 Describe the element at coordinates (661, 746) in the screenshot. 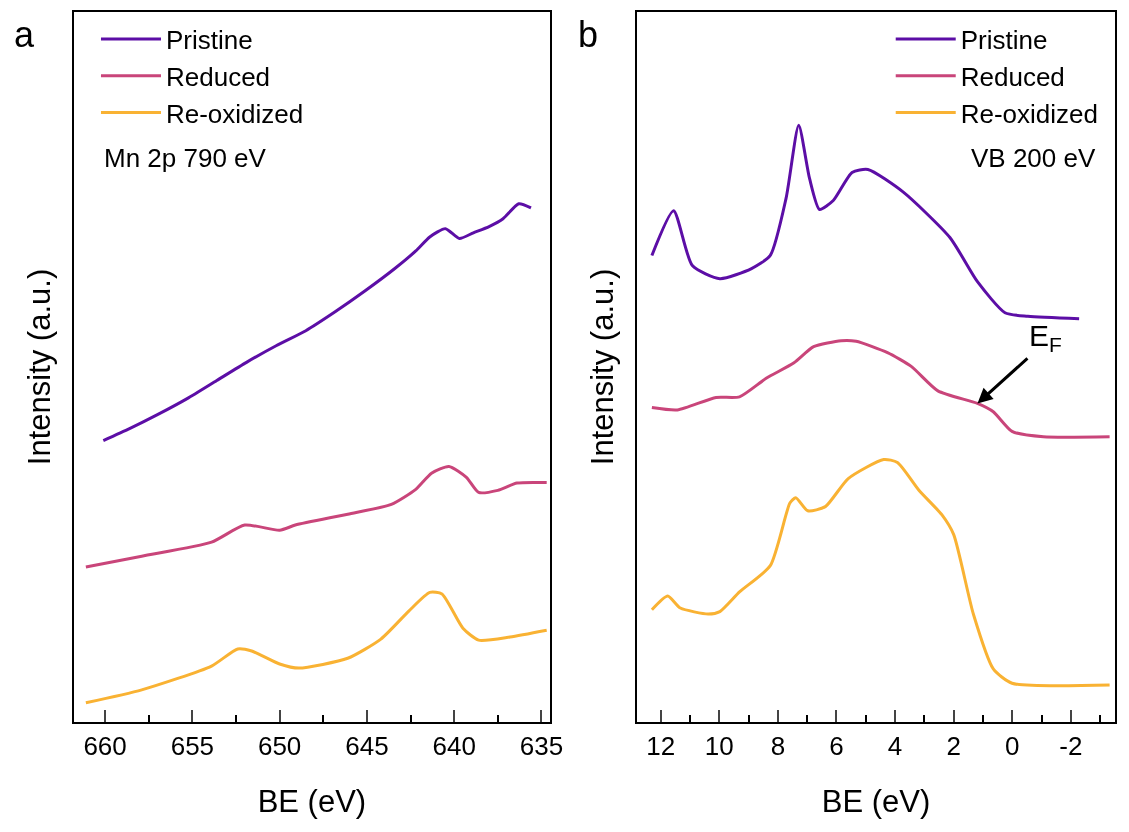

I see `x-tick-label: 12` at that location.